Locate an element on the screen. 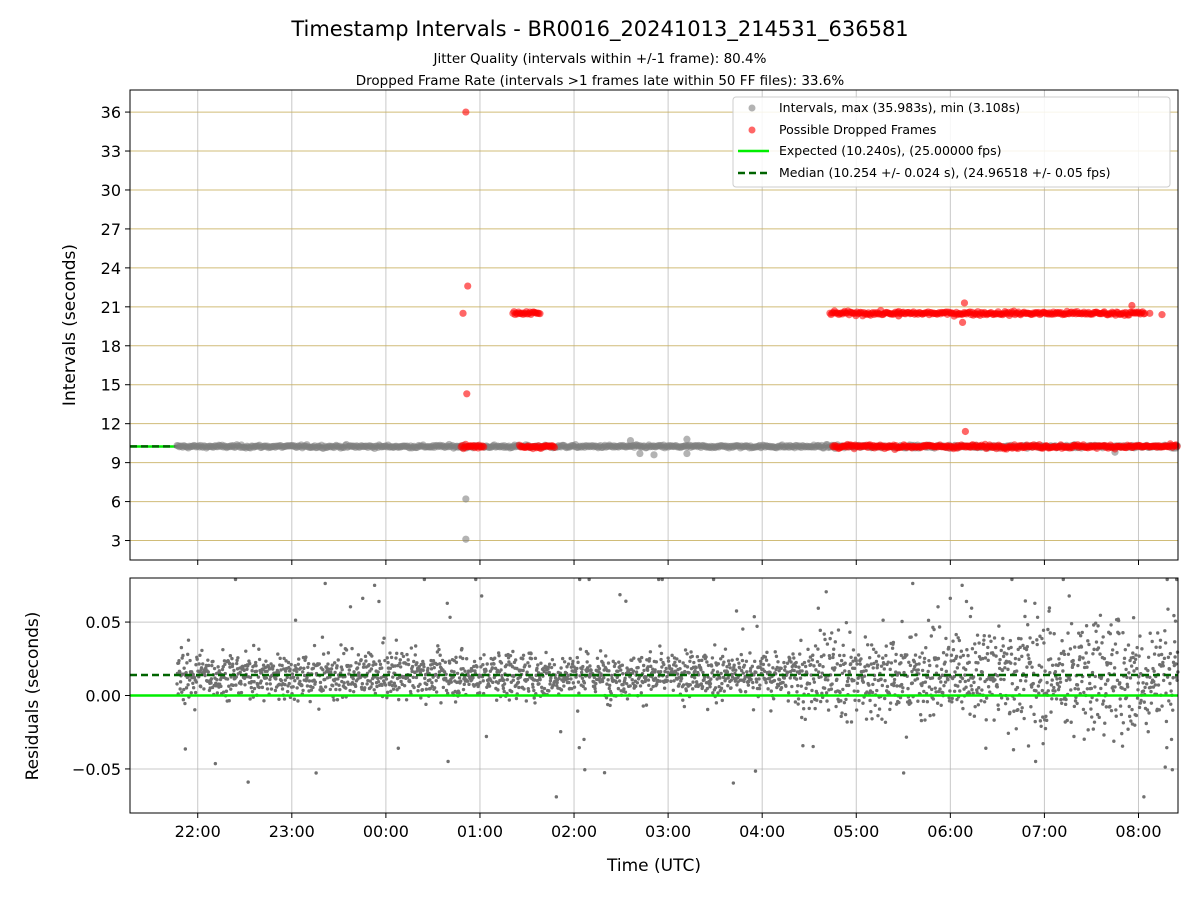 Image resolution: width=1200 pixels, height=900 pixels. residual-point-2018 is located at coordinates (974, 716).